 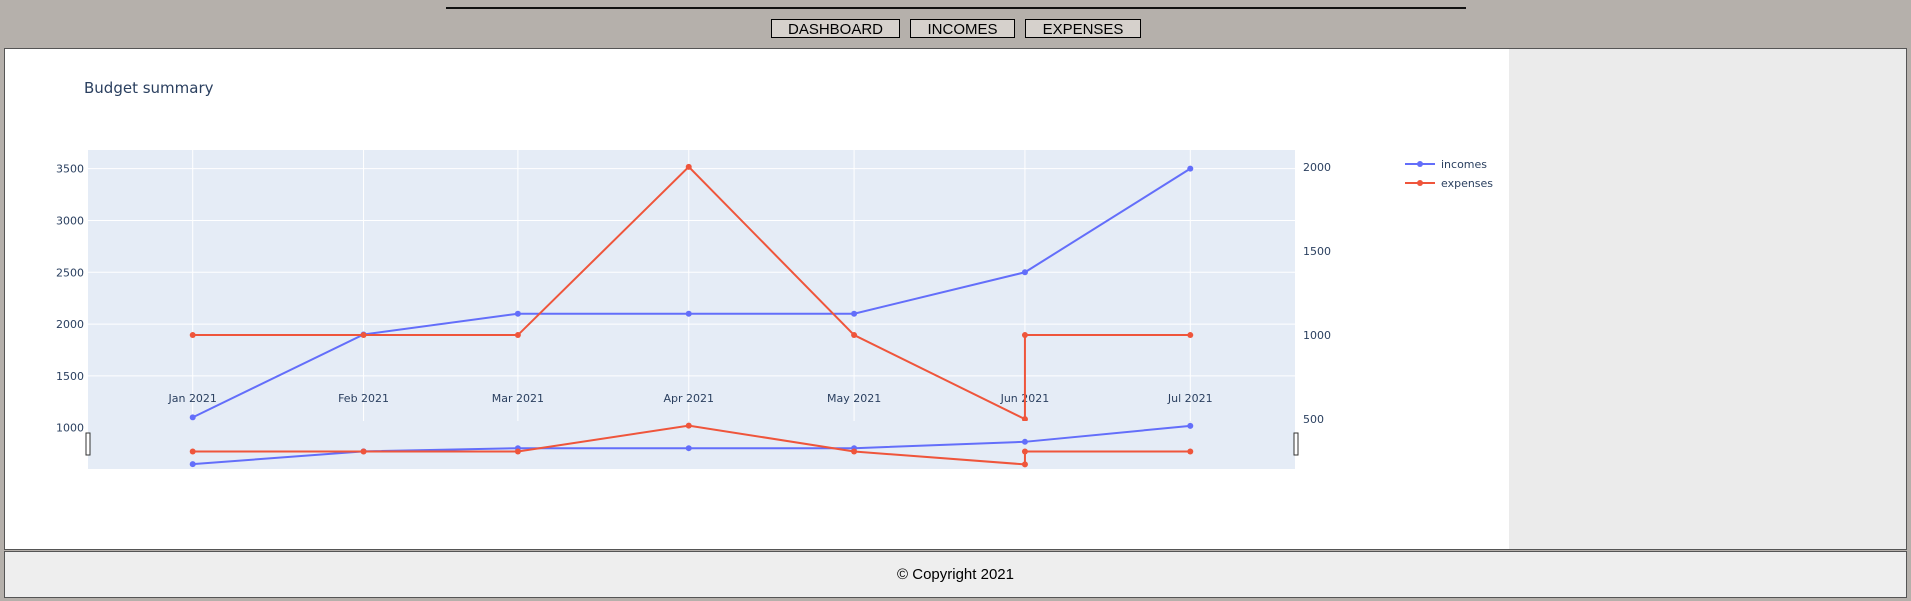 What do you see at coordinates (1190, 398) in the screenshot?
I see `x-tick-label: Jul 2021` at bounding box center [1190, 398].